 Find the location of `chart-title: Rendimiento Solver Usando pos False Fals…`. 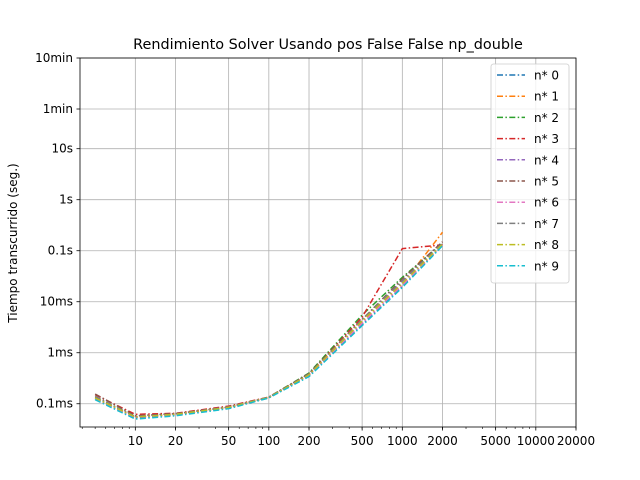

chart-title: Rendimiento Solver Usando pos False Fals… is located at coordinates (328, 45).